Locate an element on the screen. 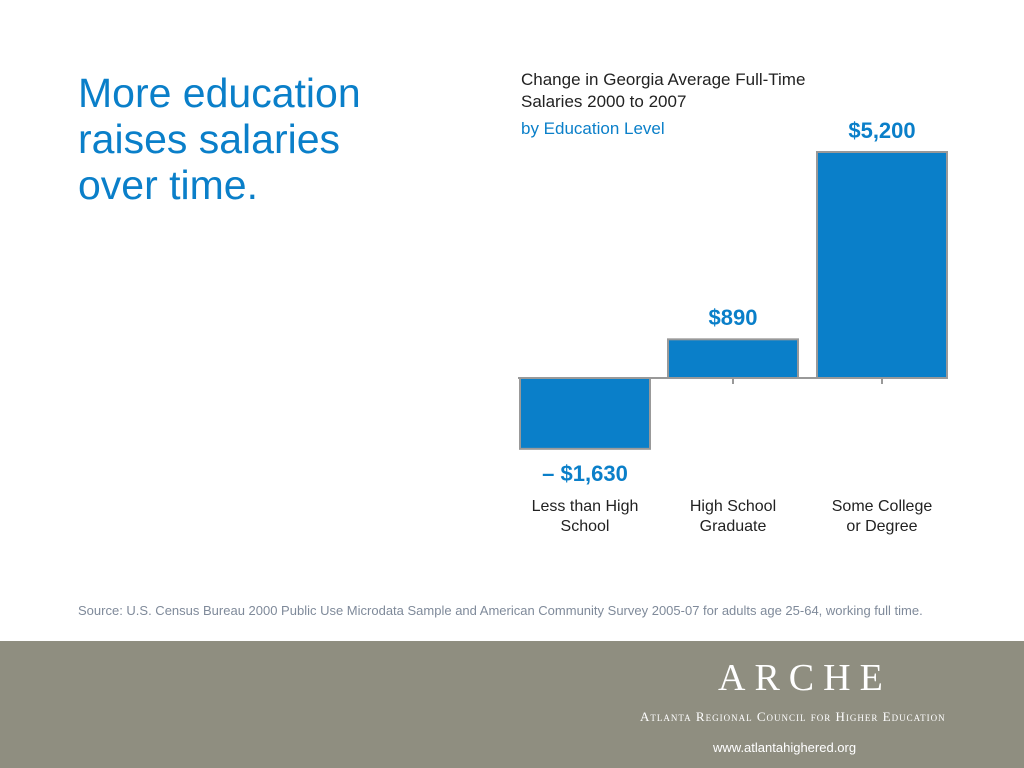  chart-subtitle: by Education Level is located at coordinates (593, 128).